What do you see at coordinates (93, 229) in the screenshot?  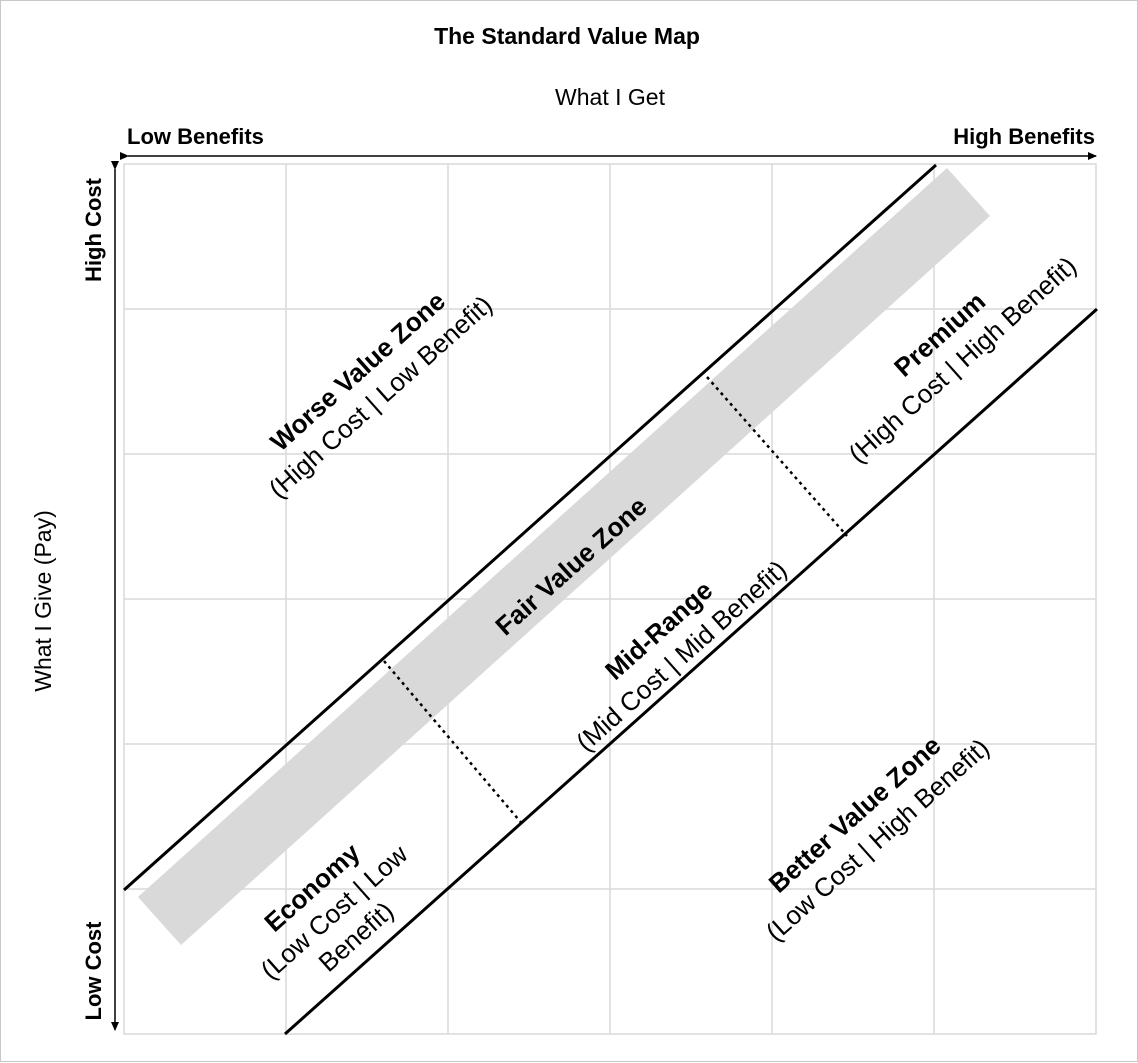 I see `y-axis-high-label: High Cost` at bounding box center [93, 229].